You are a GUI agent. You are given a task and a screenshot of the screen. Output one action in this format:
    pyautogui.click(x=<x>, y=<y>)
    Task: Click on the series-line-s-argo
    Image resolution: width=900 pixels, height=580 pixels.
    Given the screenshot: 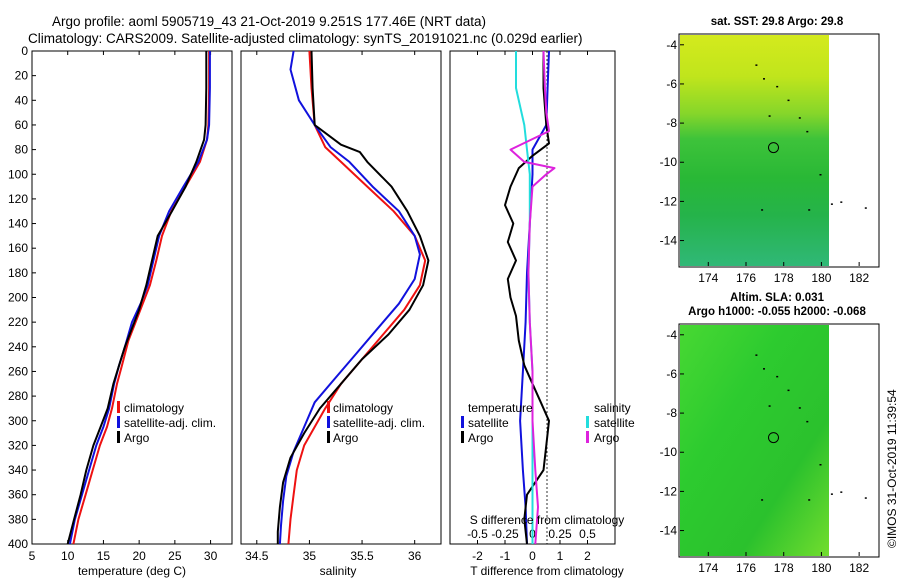 What is the action you would take?
    pyautogui.click(x=532, y=297)
    